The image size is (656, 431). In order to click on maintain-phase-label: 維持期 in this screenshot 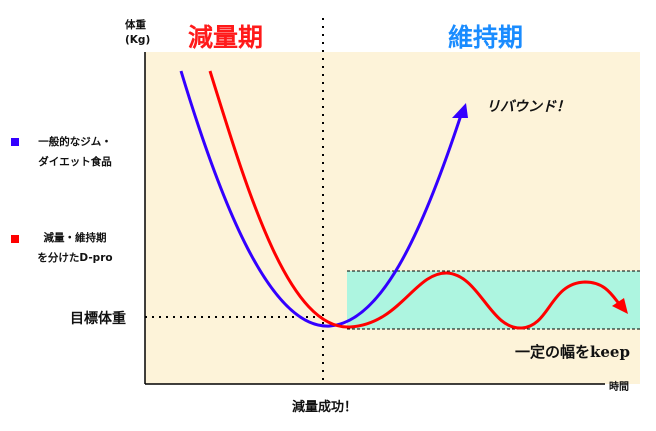, I will do `click(486, 37)`.